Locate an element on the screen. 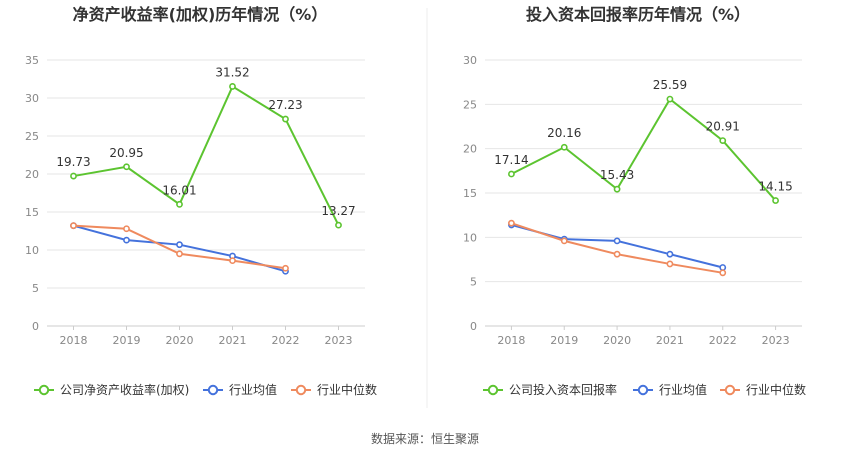 The image size is (850, 459). data-label: 20.91 is located at coordinates (723, 127).